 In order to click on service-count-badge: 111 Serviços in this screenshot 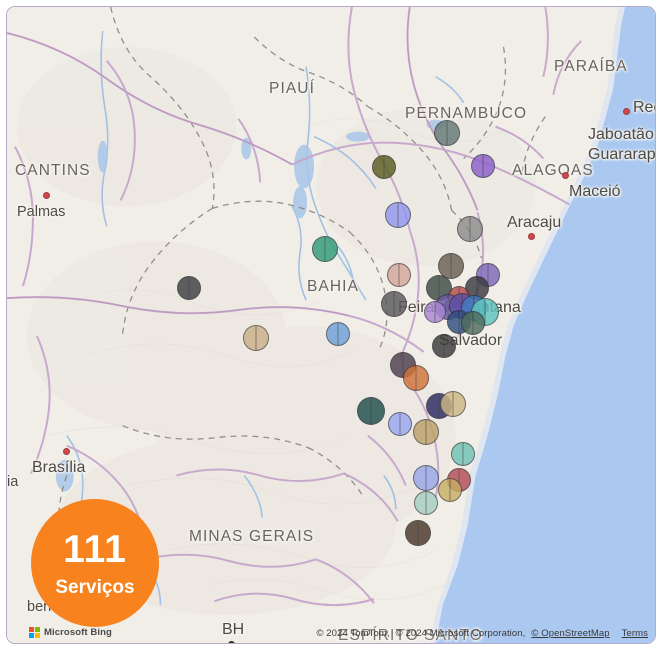, I will do `click(95, 563)`.